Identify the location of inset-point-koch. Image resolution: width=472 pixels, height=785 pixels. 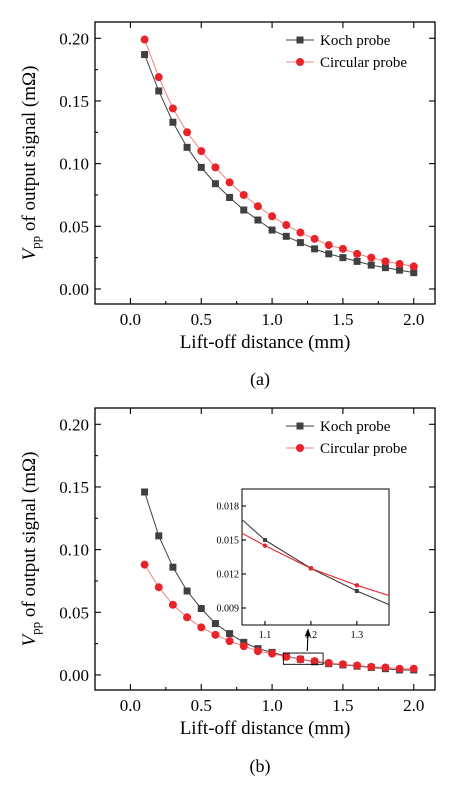
(264, 540).